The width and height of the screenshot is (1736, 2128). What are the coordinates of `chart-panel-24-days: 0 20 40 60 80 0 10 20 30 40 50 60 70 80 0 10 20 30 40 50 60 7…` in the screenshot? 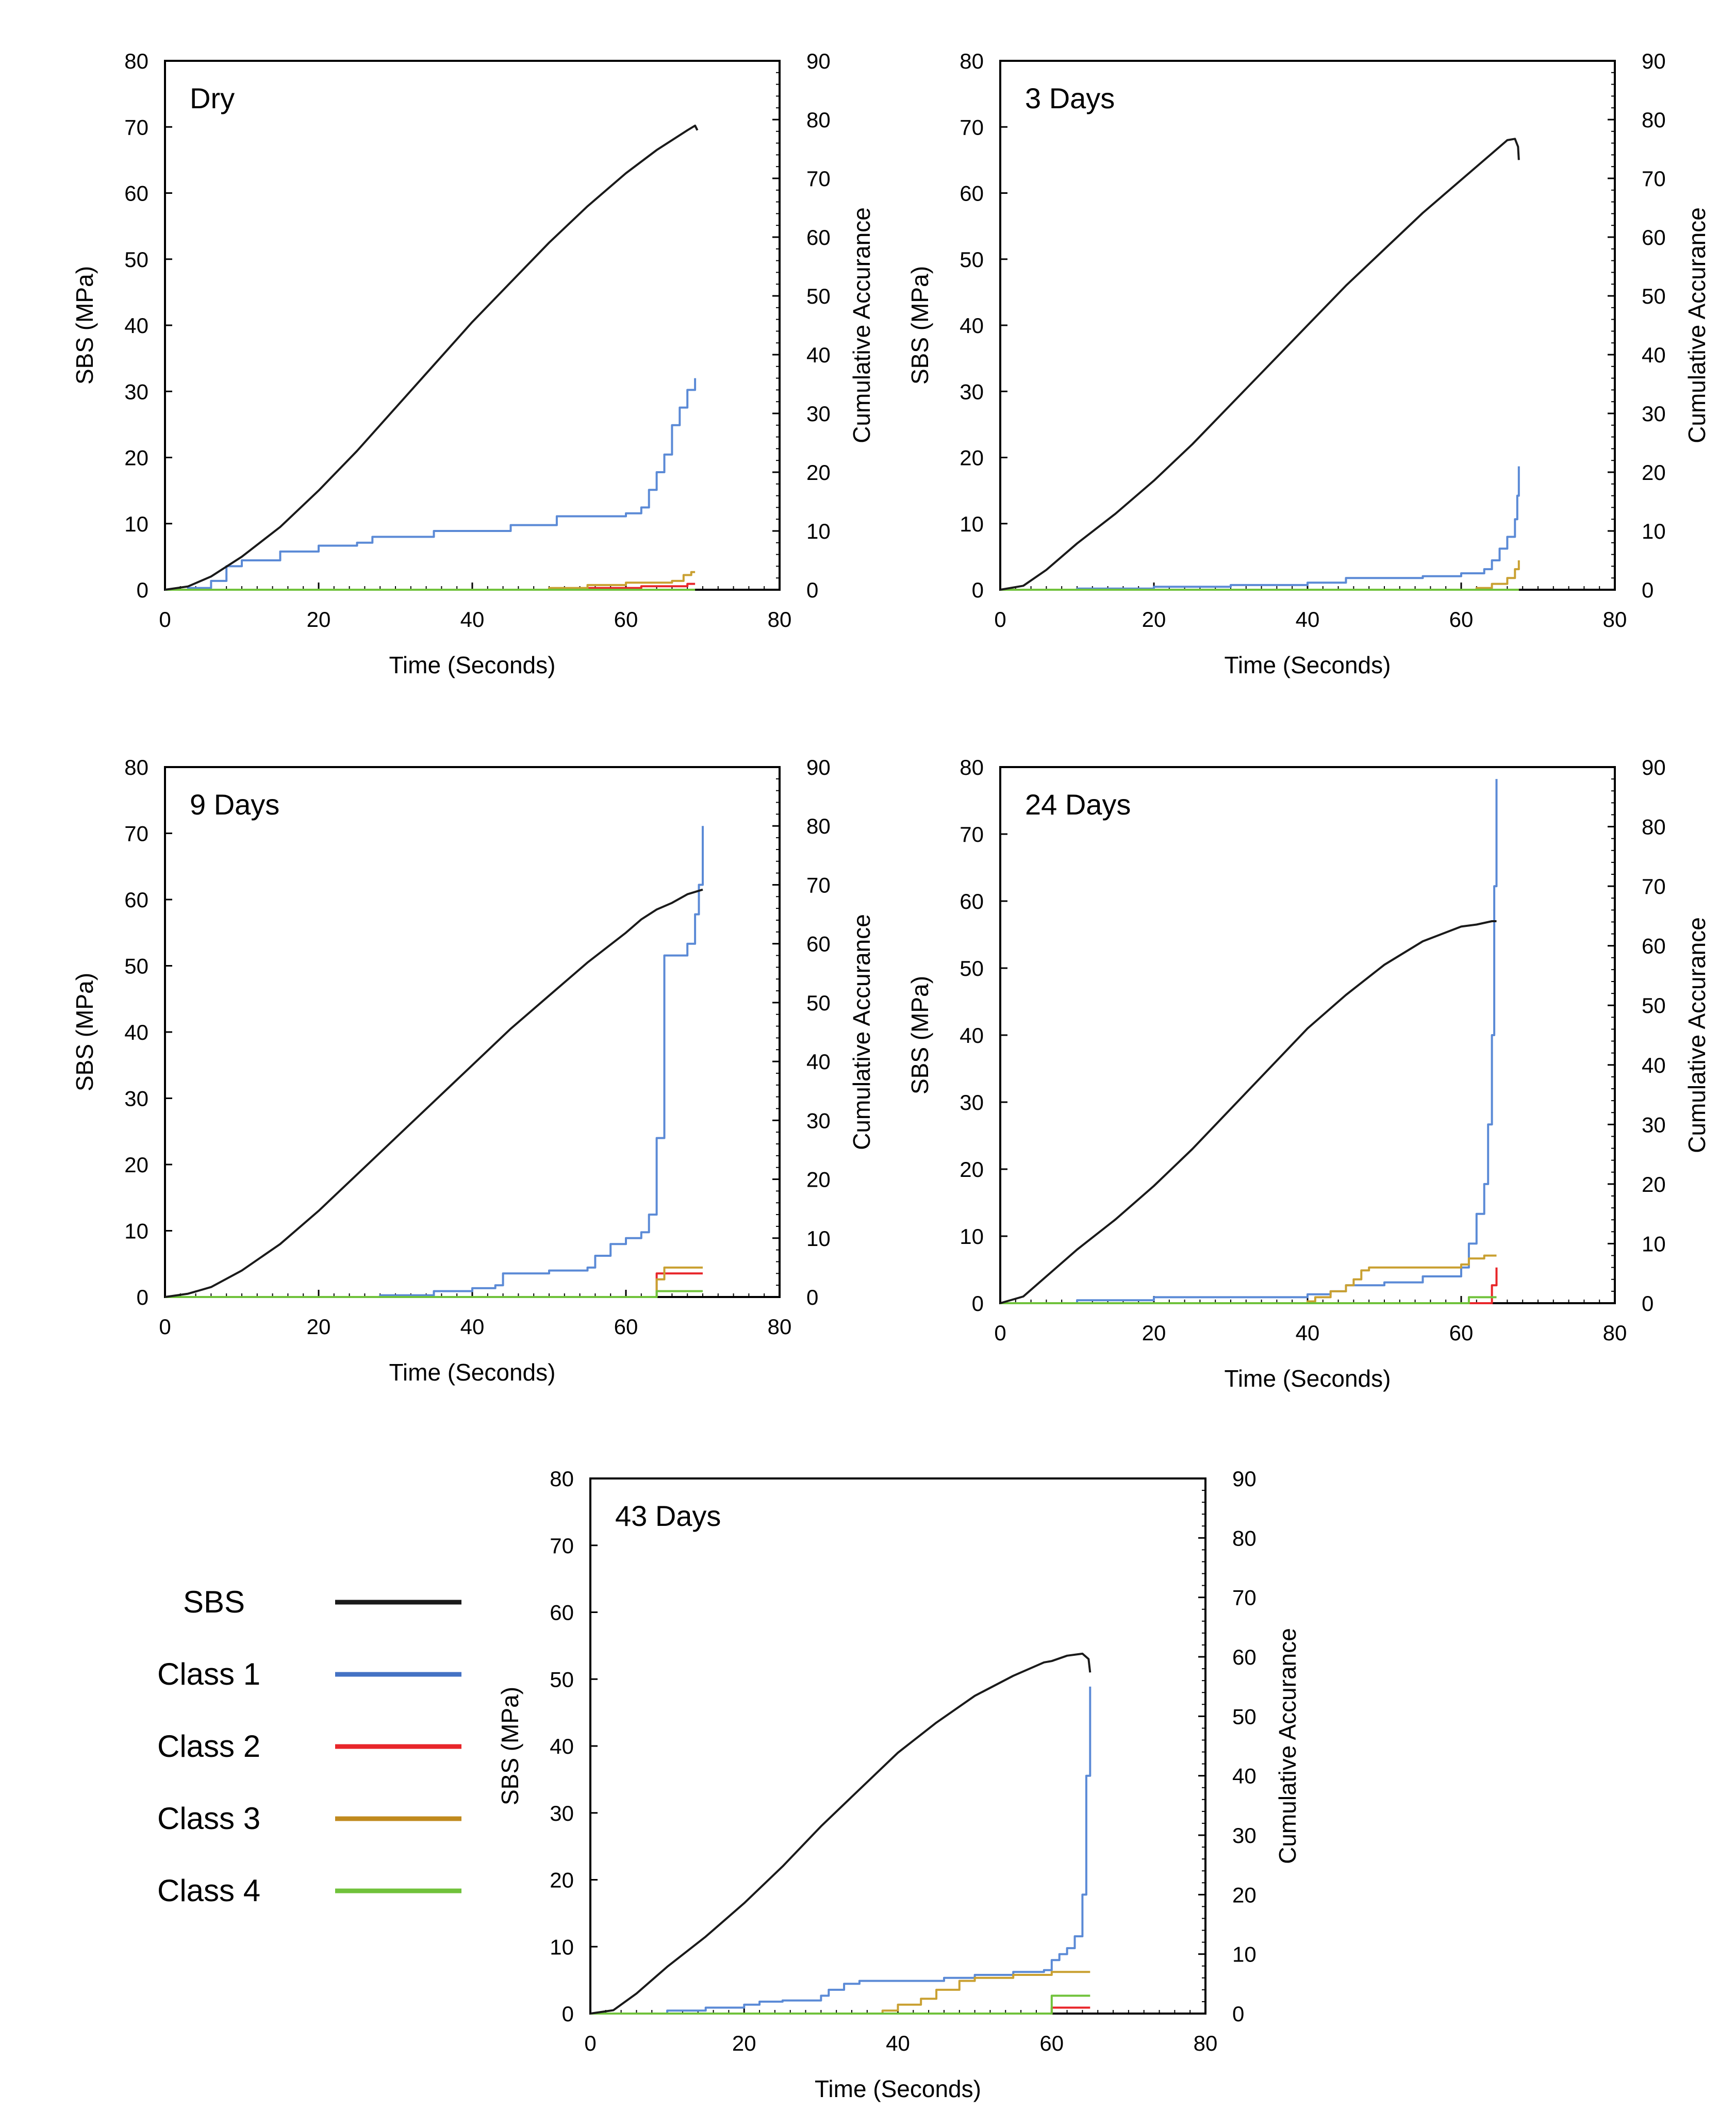 It's located at (1308, 1074).